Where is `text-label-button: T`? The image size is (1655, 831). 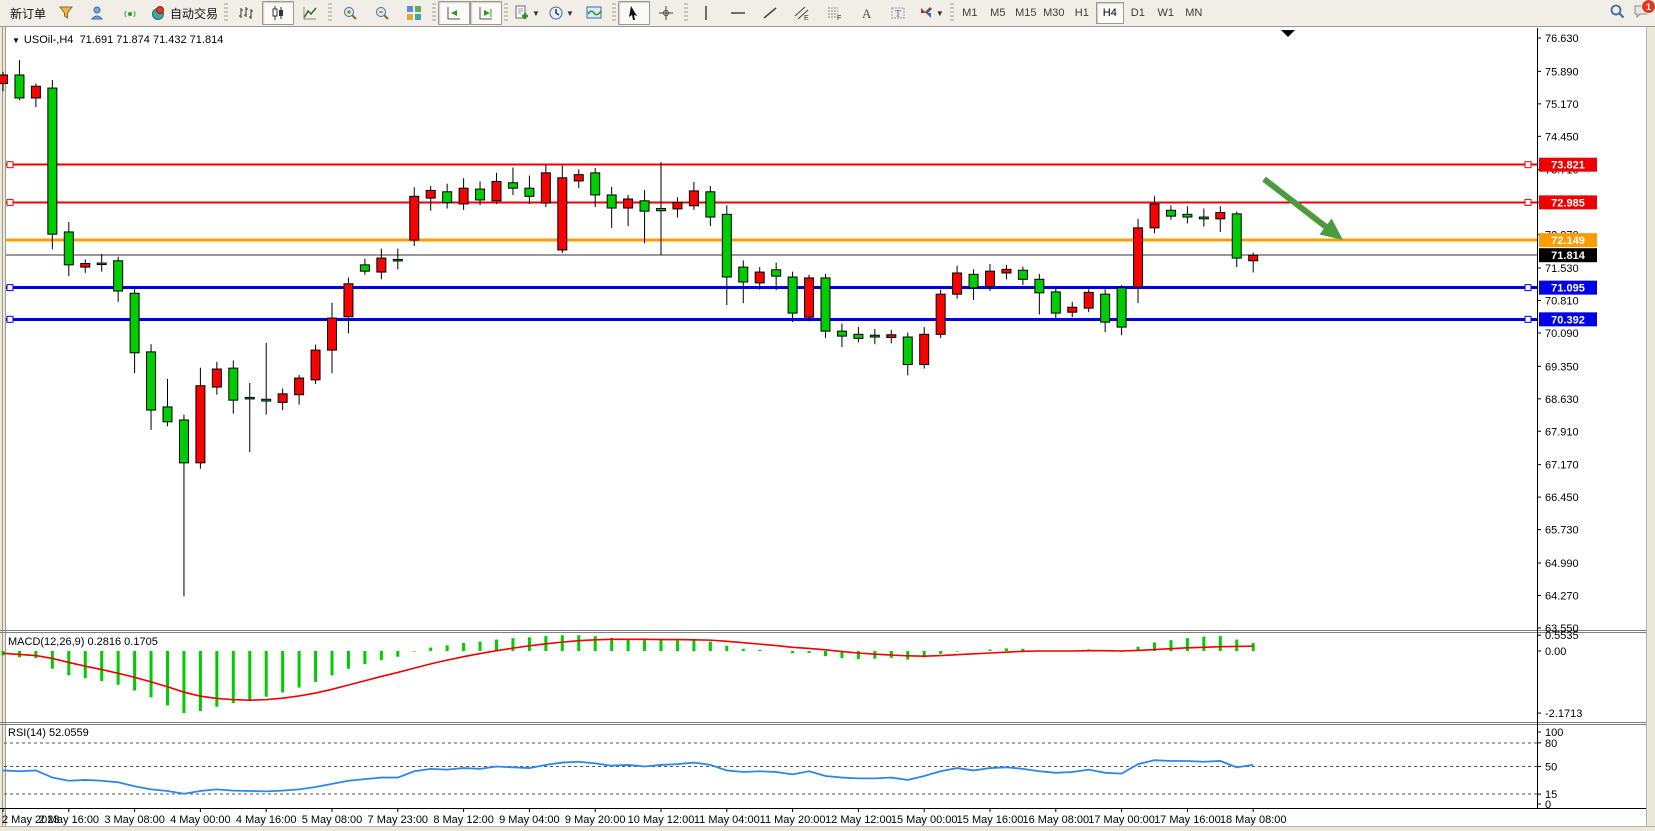 text-label-button: T is located at coordinates (898, 13).